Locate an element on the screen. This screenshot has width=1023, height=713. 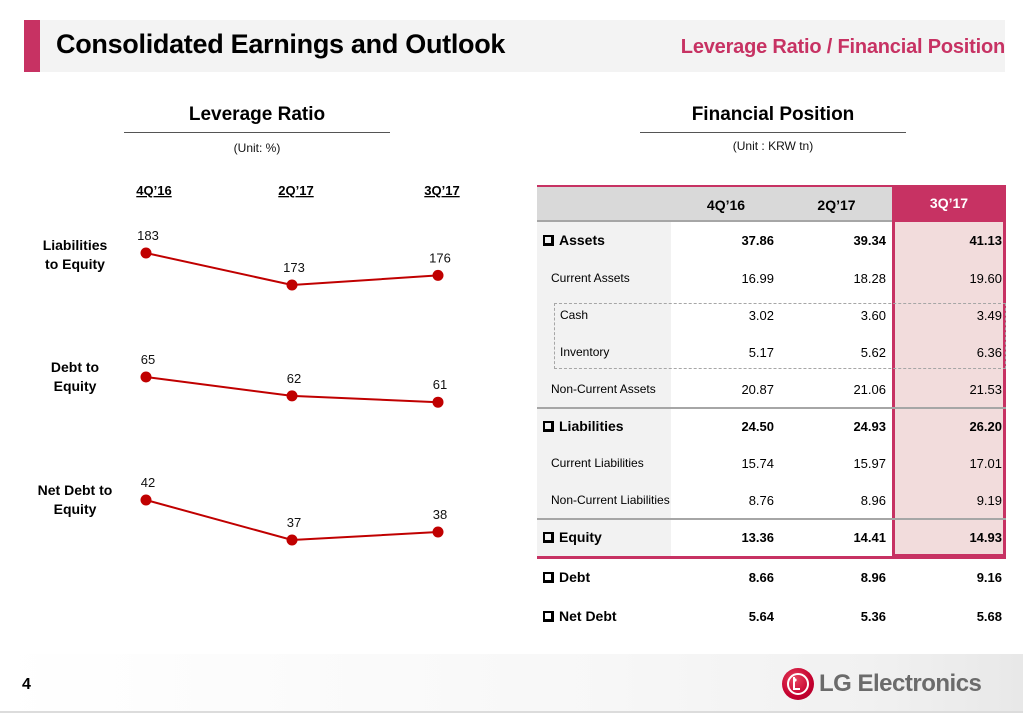
header-bar is located at coordinates (514, 46).